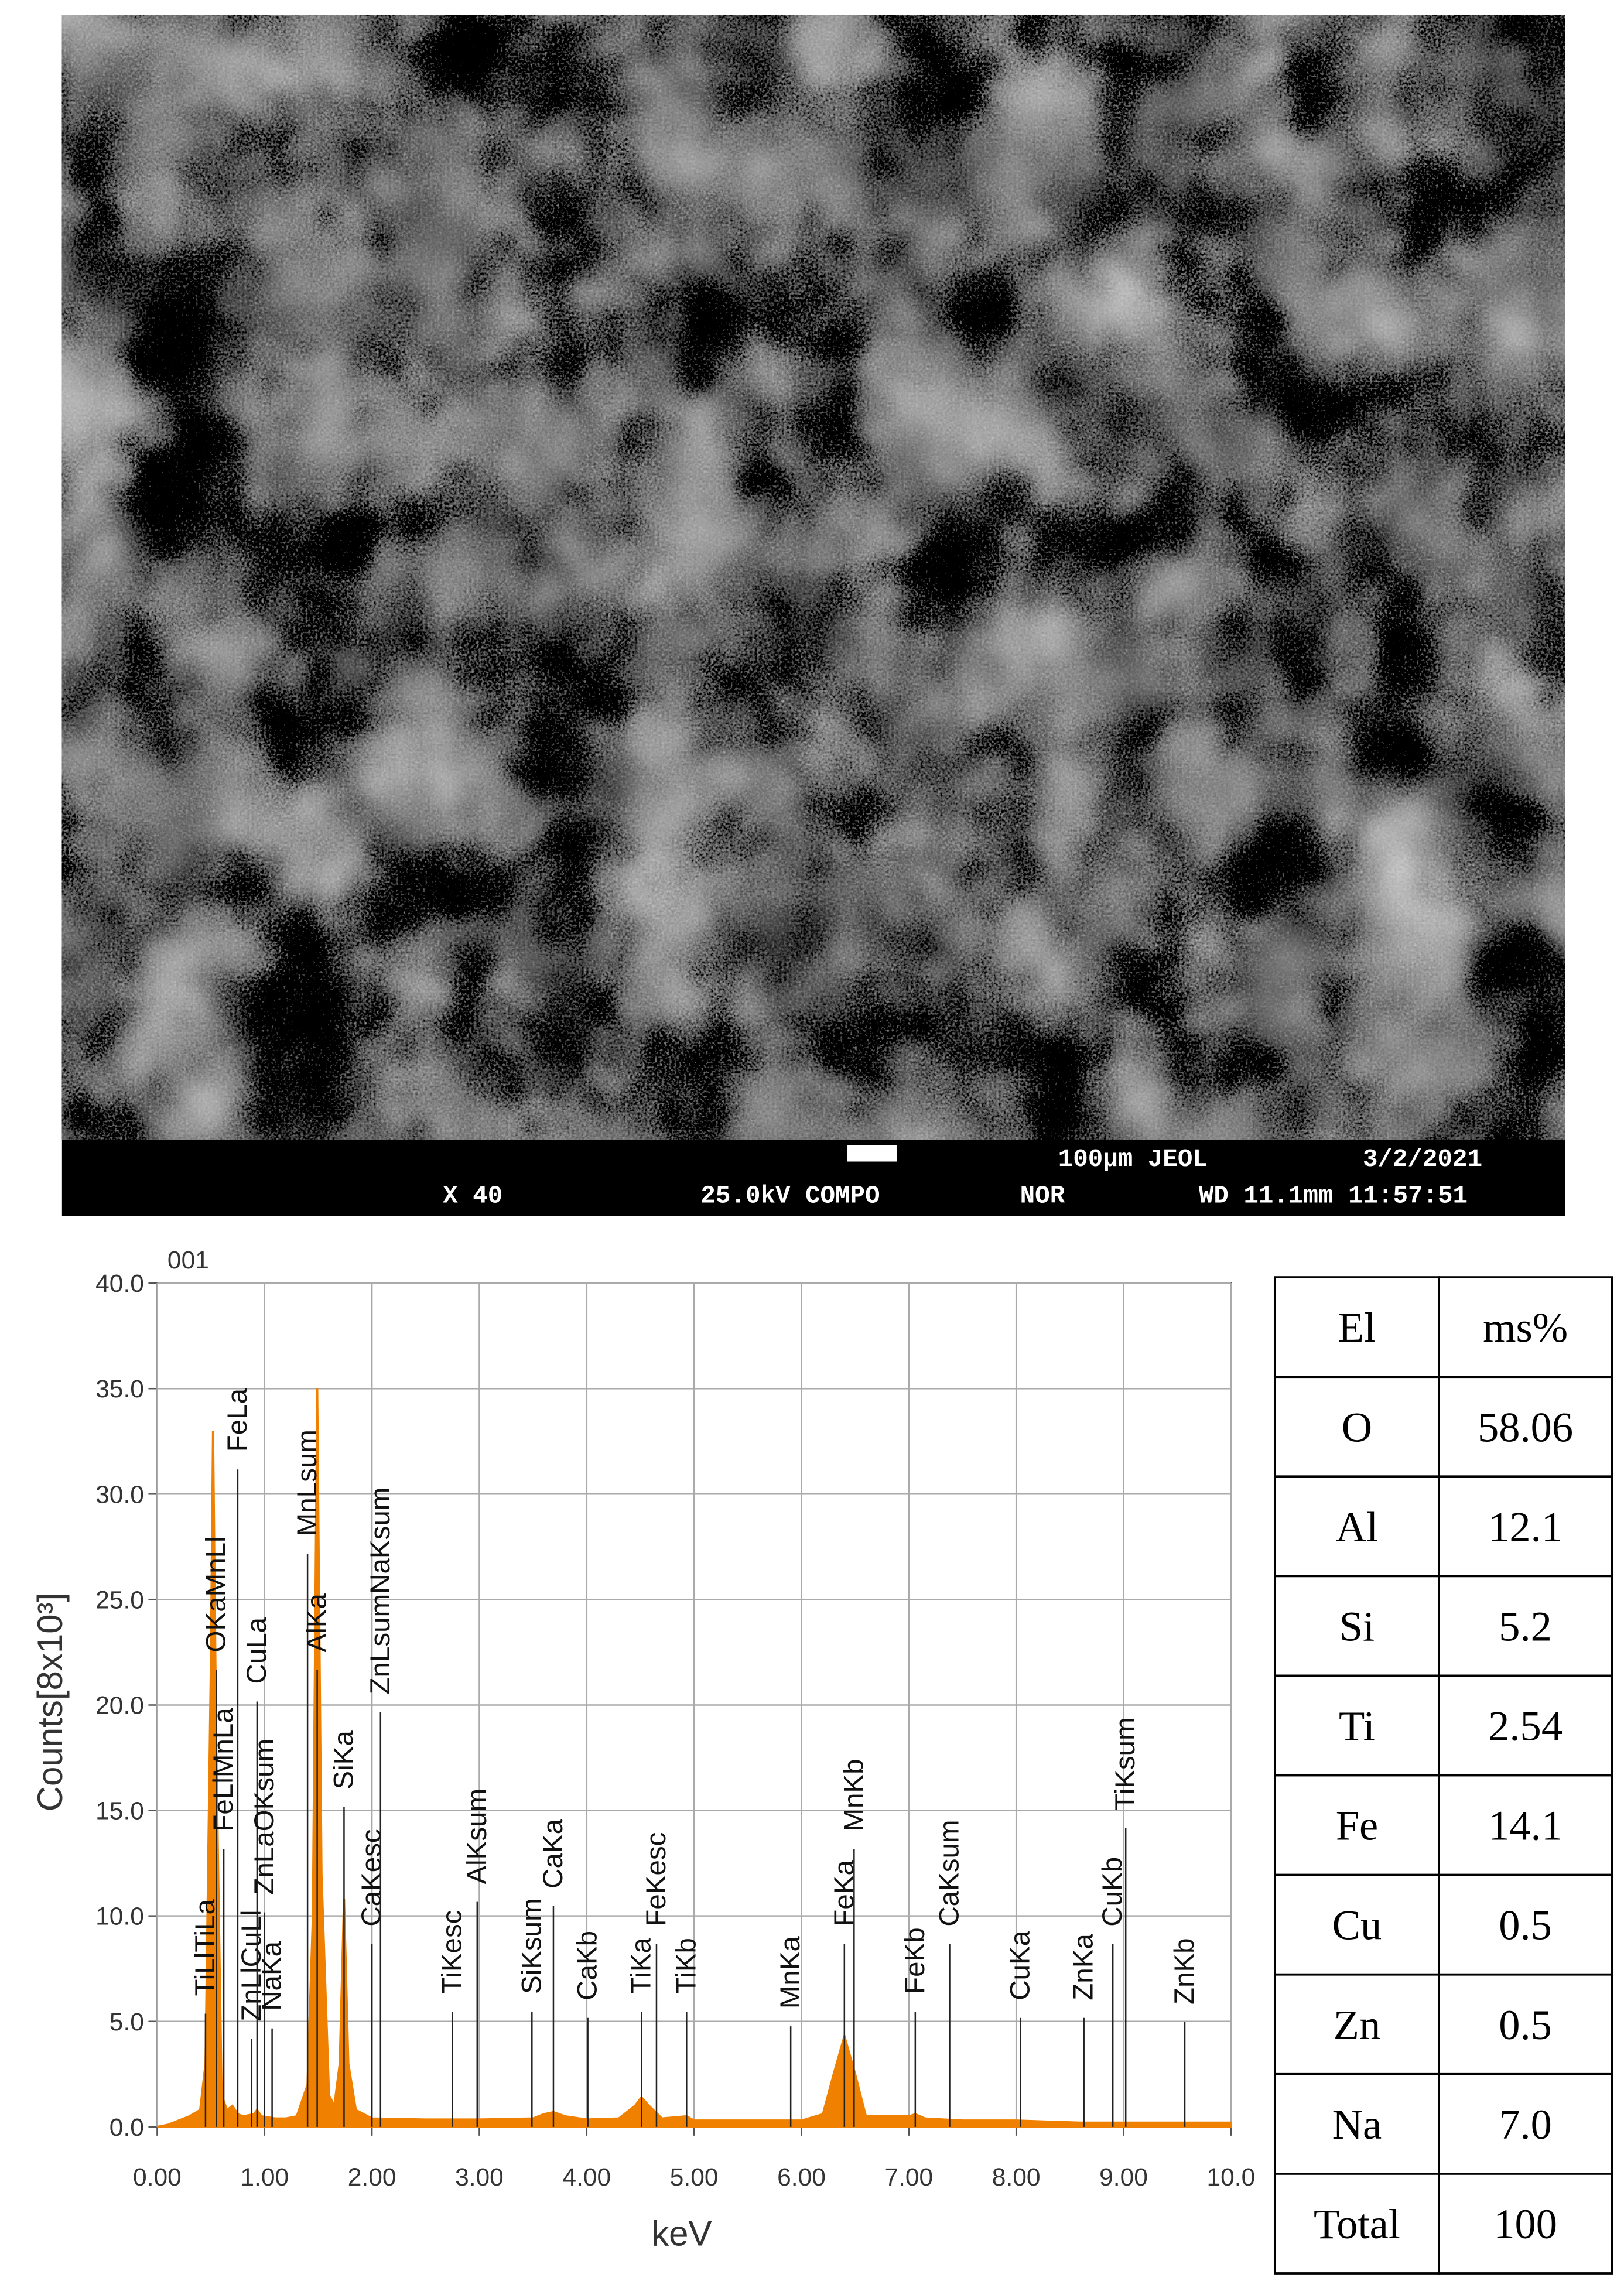 The width and height of the screenshot is (1624, 2288). Describe the element at coordinates (1230, 2177) in the screenshot. I see `x-tick-label: 10.0` at that location.